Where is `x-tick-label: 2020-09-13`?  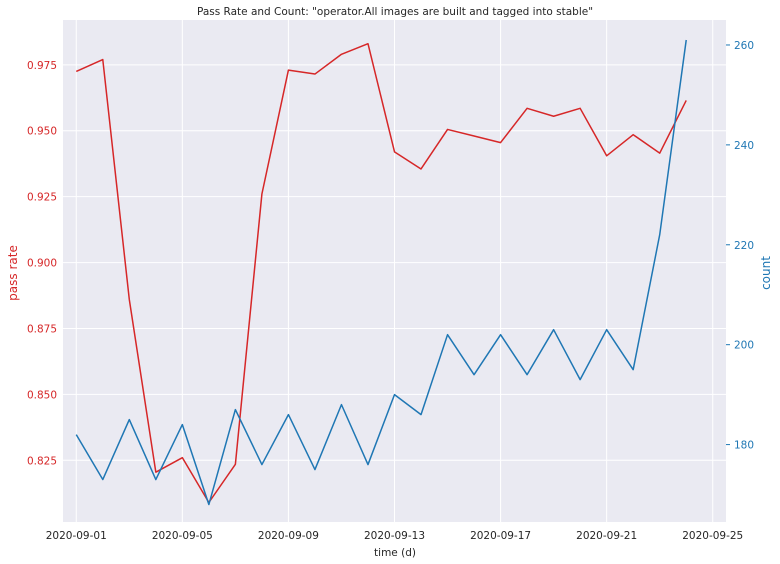 x-tick-label: 2020-09-13 is located at coordinates (394, 536).